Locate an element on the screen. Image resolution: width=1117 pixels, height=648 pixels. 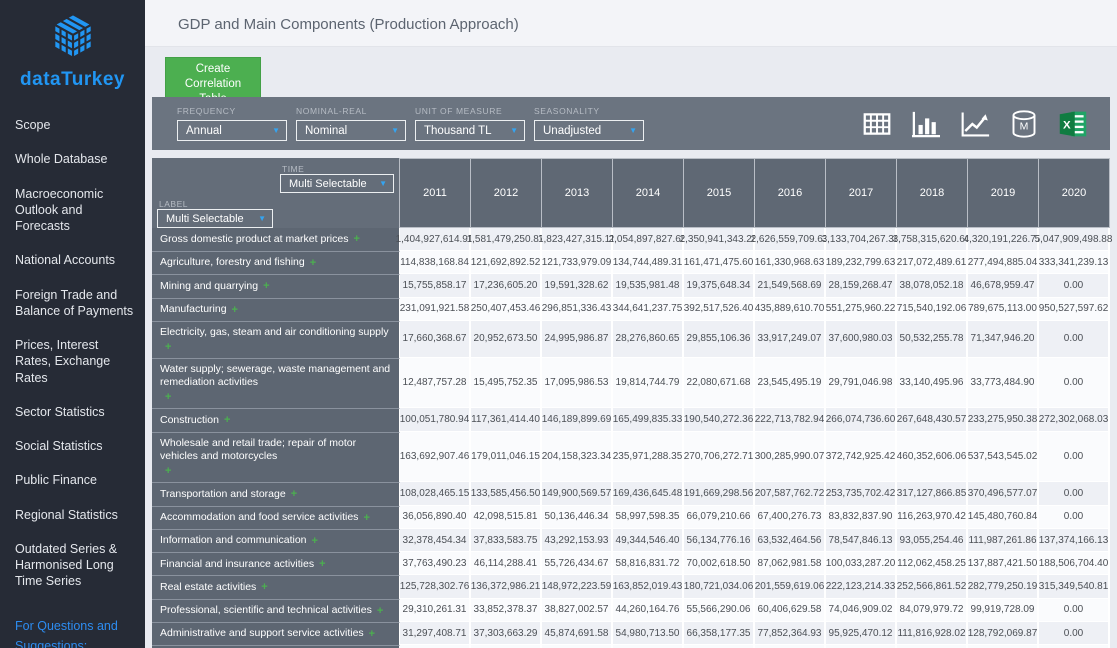
sidebar-item-macroeconomic-outlook-and-forecasts: Macroeconomic Outlook and Forecasts is located at coordinates (59, 210).